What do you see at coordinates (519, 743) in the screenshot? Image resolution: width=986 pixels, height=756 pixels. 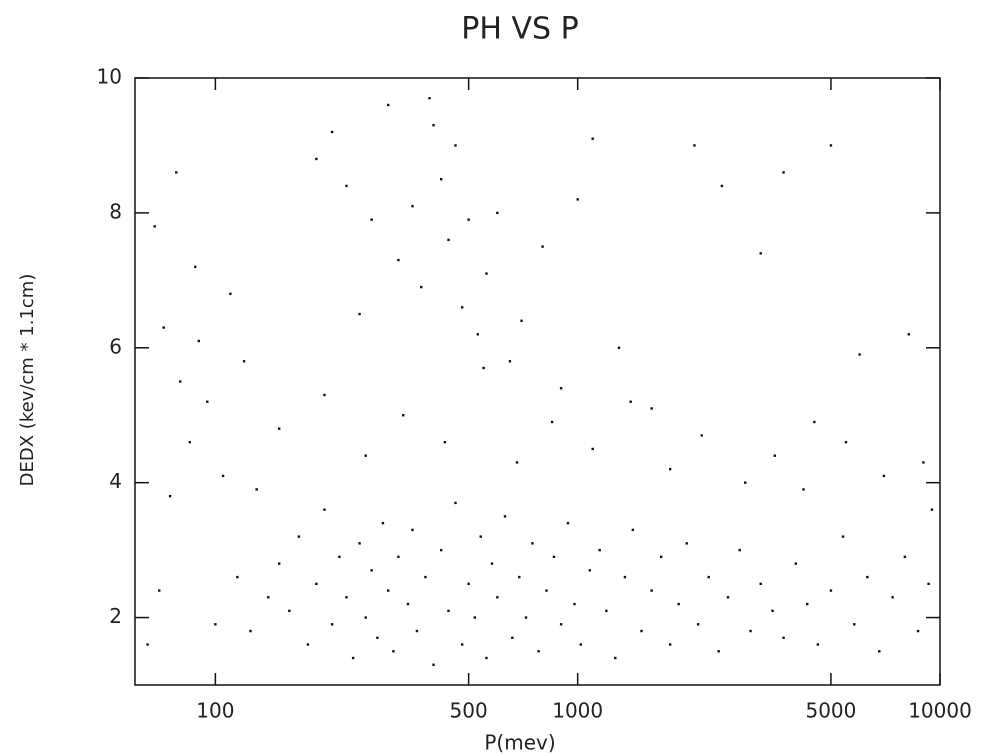 I see `x-axis-label: P(mev)` at bounding box center [519, 743].